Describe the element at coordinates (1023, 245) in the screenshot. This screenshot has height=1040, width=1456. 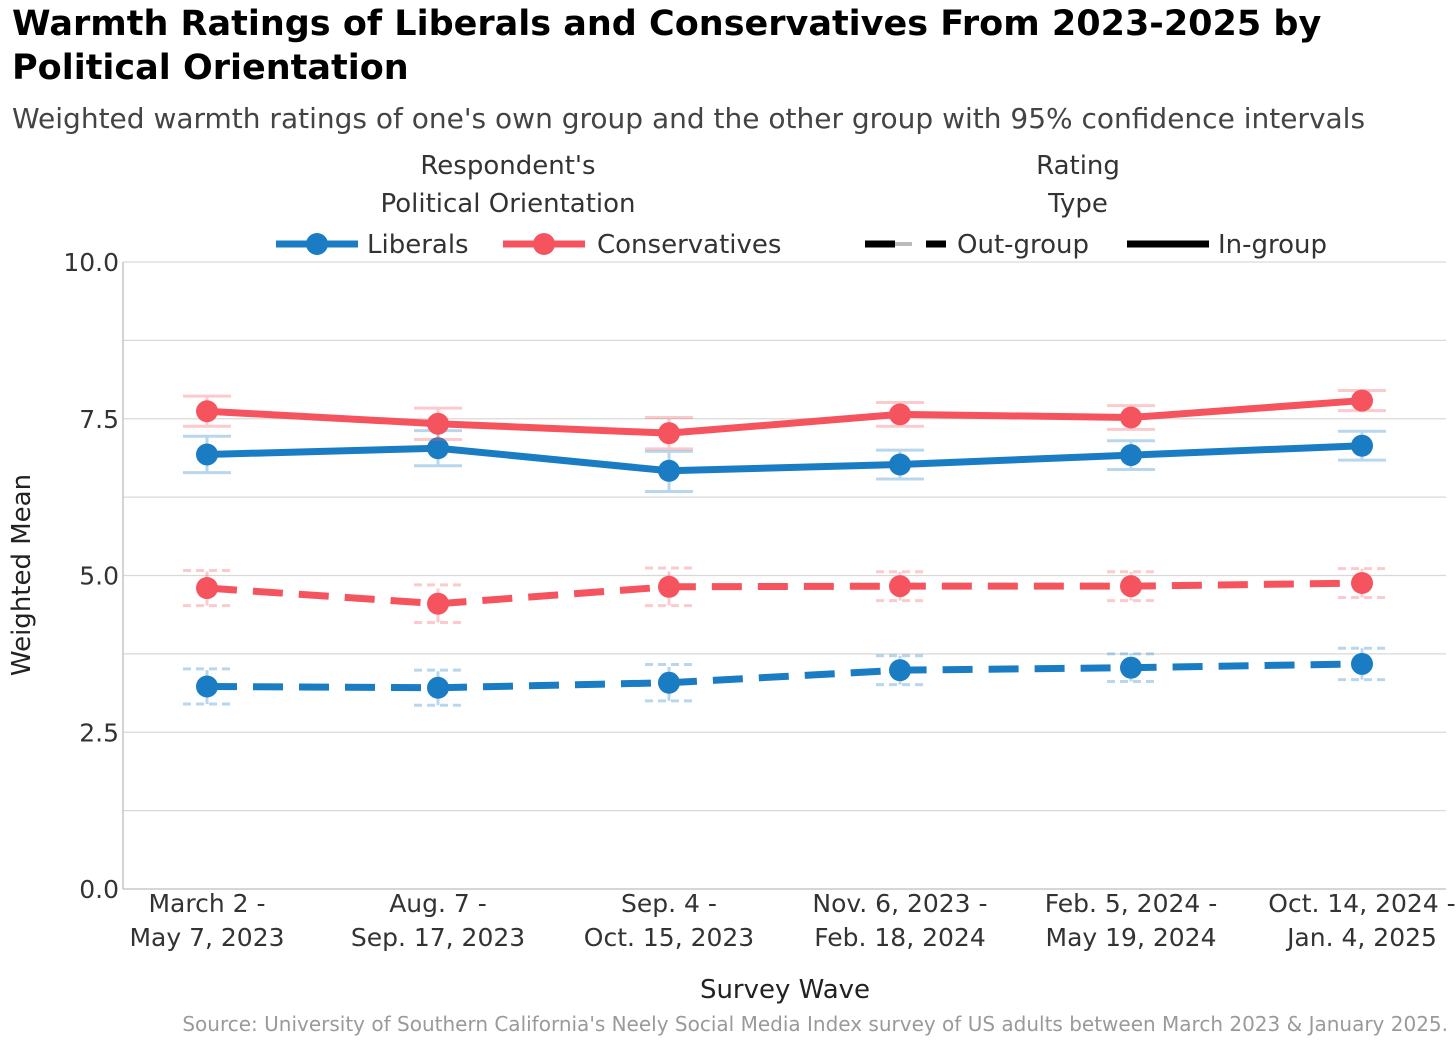
I see `legend-label-outgroup: Out-group` at that location.